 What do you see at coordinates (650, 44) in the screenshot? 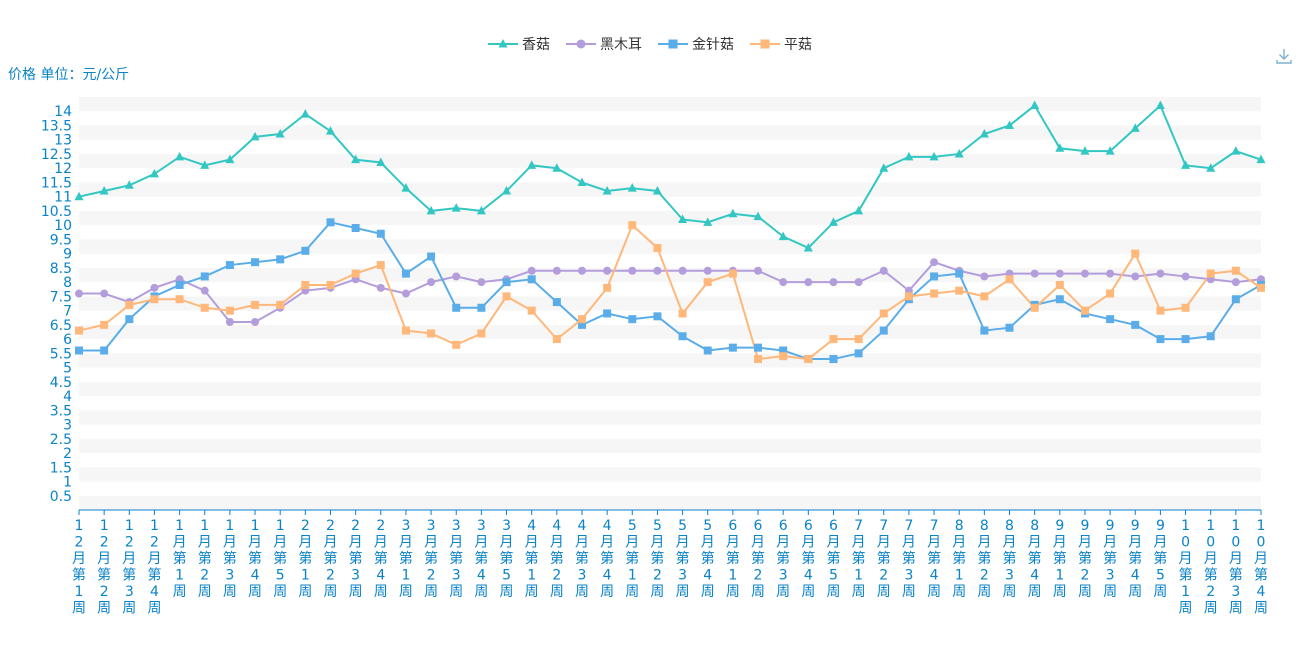
I see `legend: 香菇 黑木耳 金针菇 平菇` at bounding box center [650, 44].